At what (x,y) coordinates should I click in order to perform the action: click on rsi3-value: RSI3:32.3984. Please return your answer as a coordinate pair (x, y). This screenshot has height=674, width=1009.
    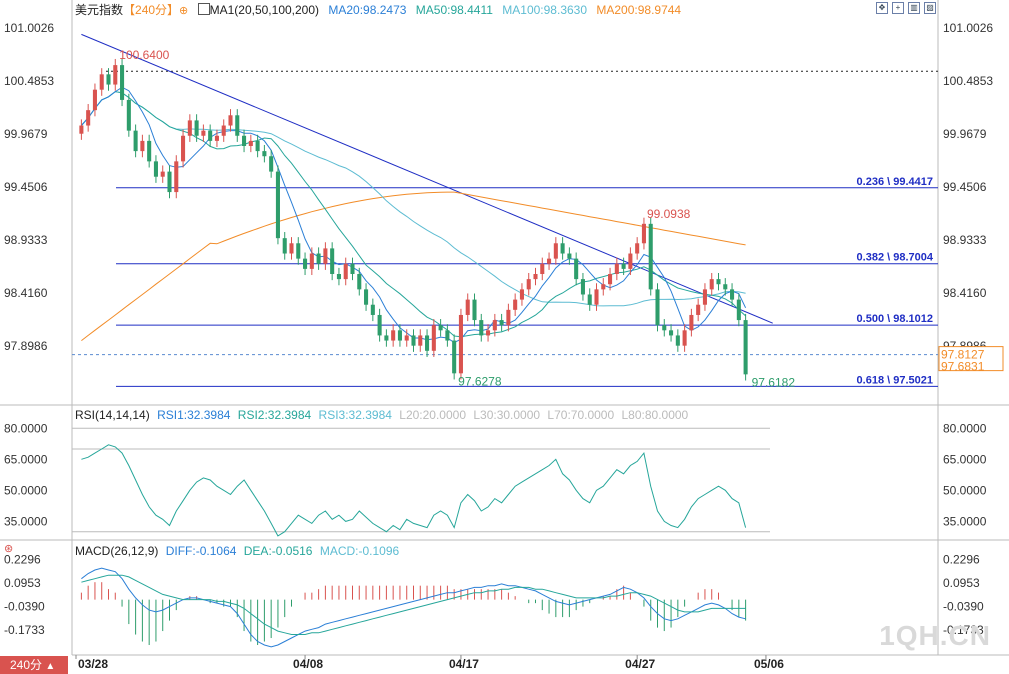
    Looking at the image, I should click on (355, 415).